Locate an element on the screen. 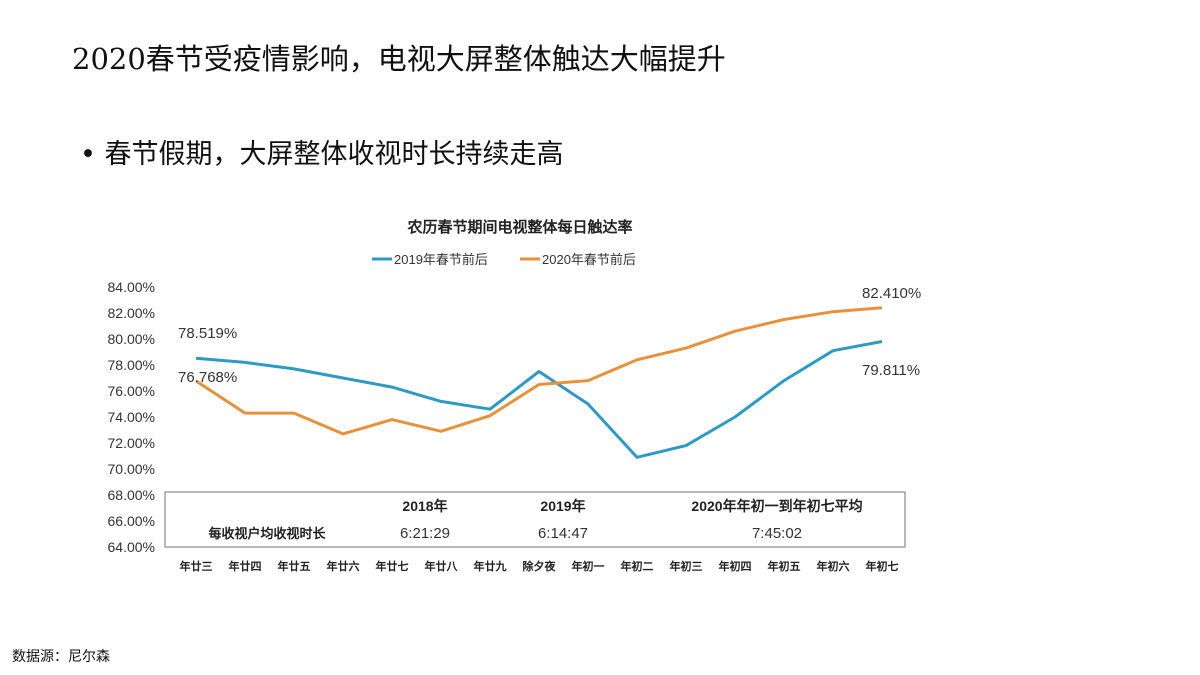 This screenshot has height=675, width=1200. y-tick-label: 64.00% is located at coordinates (131, 547).